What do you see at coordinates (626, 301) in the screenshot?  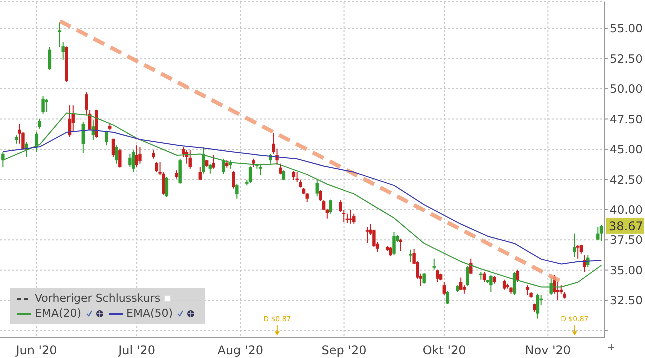 I see `y-tick-label: 32.50` at bounding box center [626, 301].